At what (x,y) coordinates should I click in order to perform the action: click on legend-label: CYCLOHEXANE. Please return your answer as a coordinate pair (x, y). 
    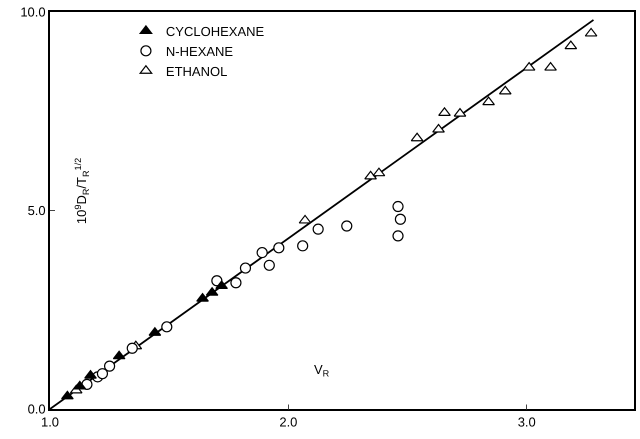
    Looking at the image, I should click on (215, 31).